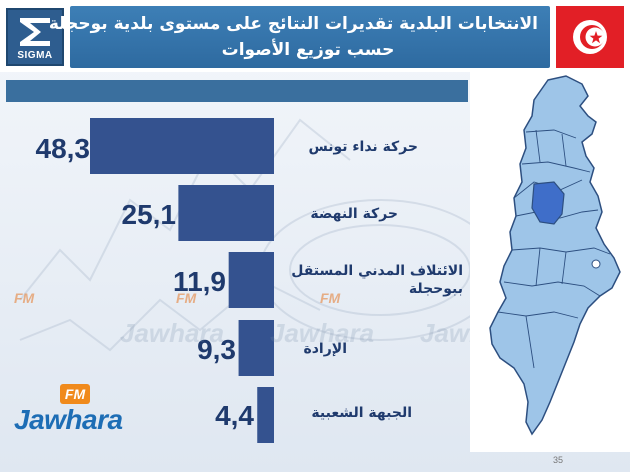 The image size is (630, 472). What do you see at coordinates (558, 460) in the screenshot?
I see `page-number: 35` at bounding box center [558, 460].